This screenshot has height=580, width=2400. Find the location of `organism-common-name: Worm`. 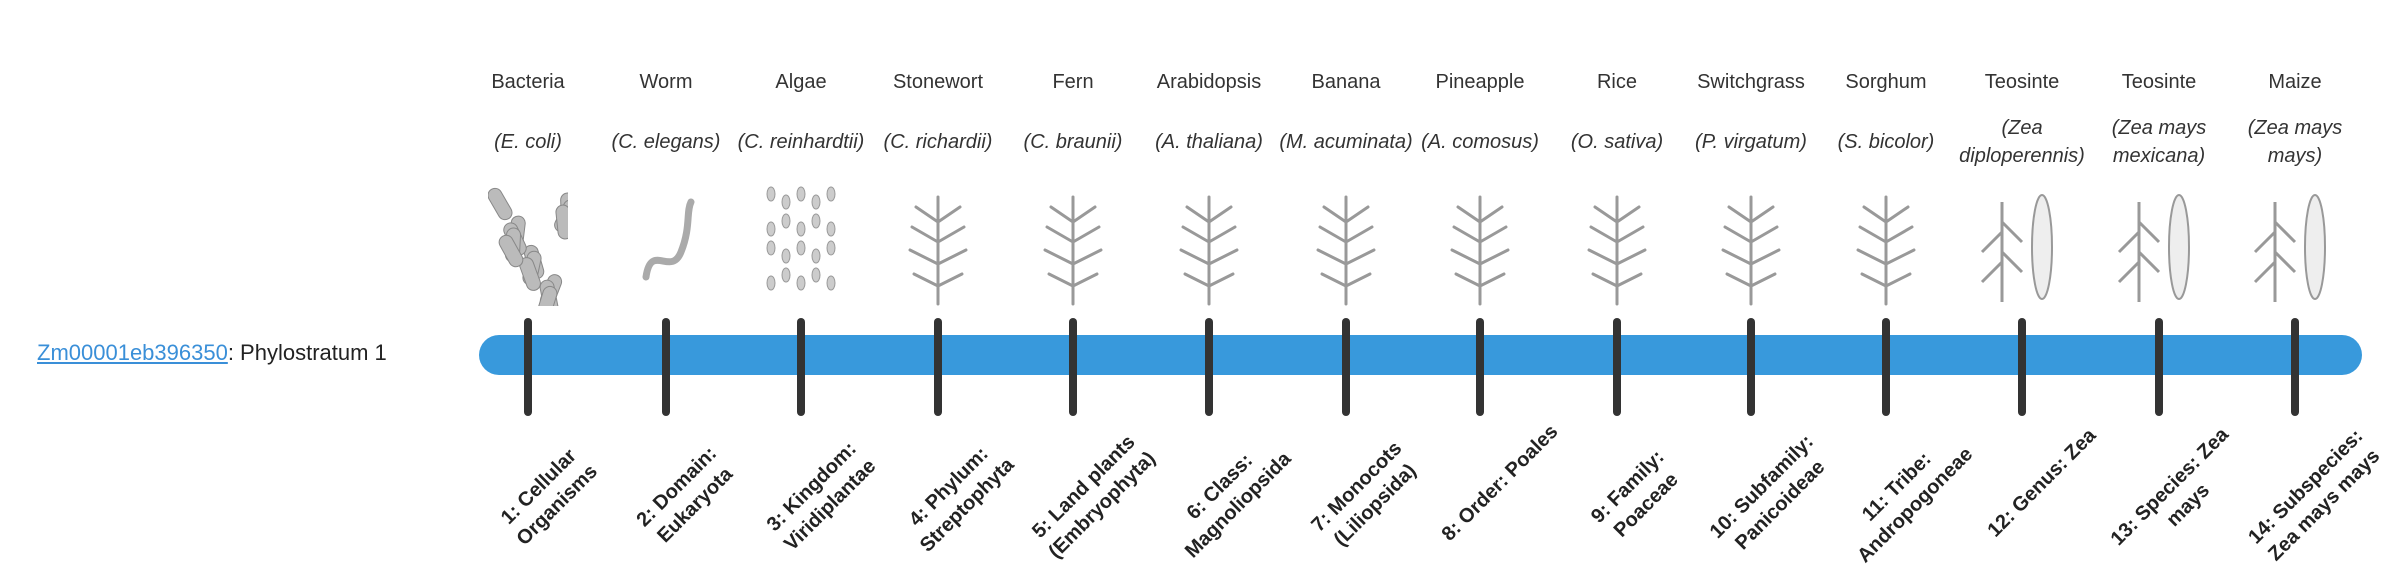

organism-common-name: Worm is located at coordinates (666, 82).